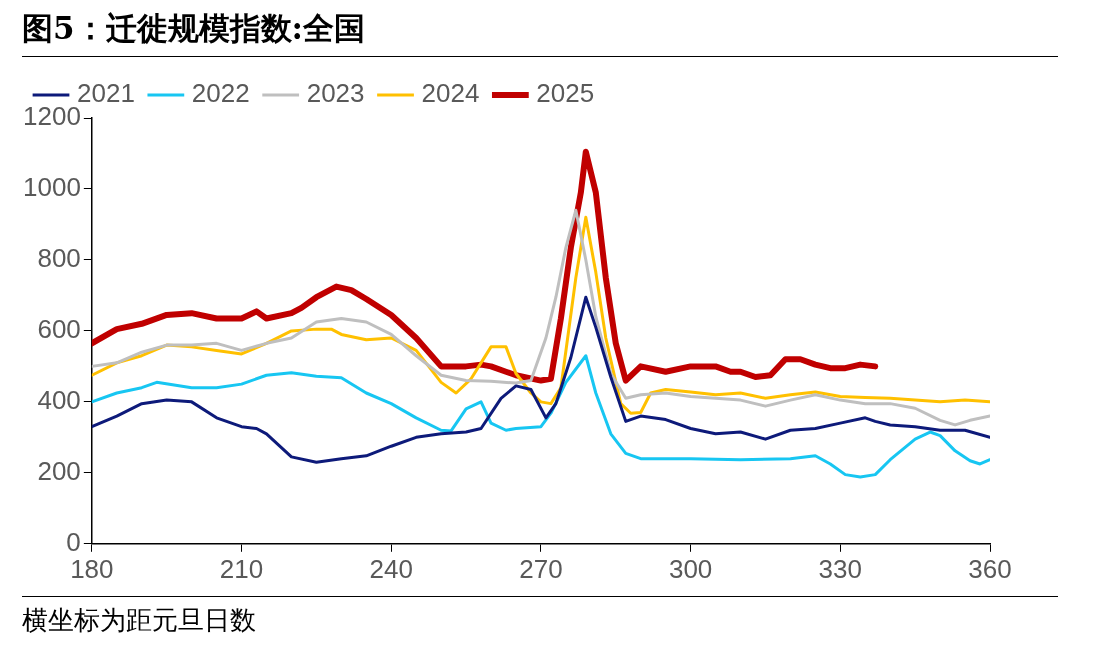 The width and height of the screenshot is (1108, 654). Describe the element at coordinates (990, 568) in the screenshot. I see `x-tick-label: 360` at that location.